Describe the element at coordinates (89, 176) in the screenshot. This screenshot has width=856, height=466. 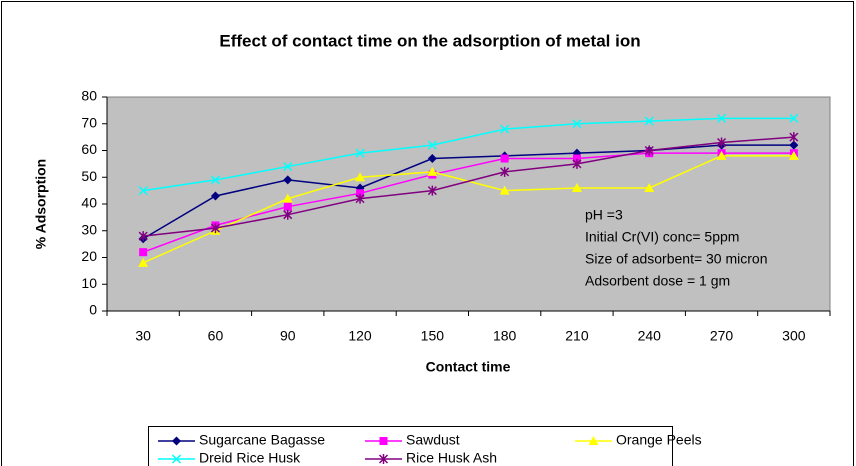
I see `y-tick-label: 50` at that location.